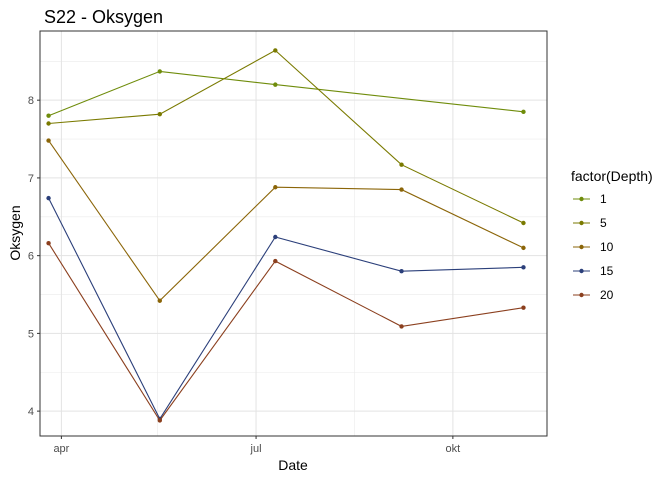 This screenshot has height=480, width=672. What do you see at coordinates (593, 295) in the screenshot?
I see `legend-item-20: 20` at bounding box center [593, 295].